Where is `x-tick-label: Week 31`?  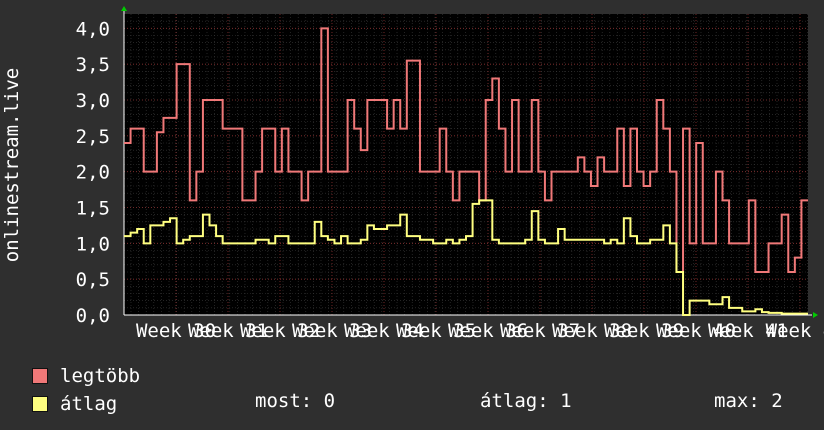 x-tick-label: Week 31 is located at coordinates (228, 330).